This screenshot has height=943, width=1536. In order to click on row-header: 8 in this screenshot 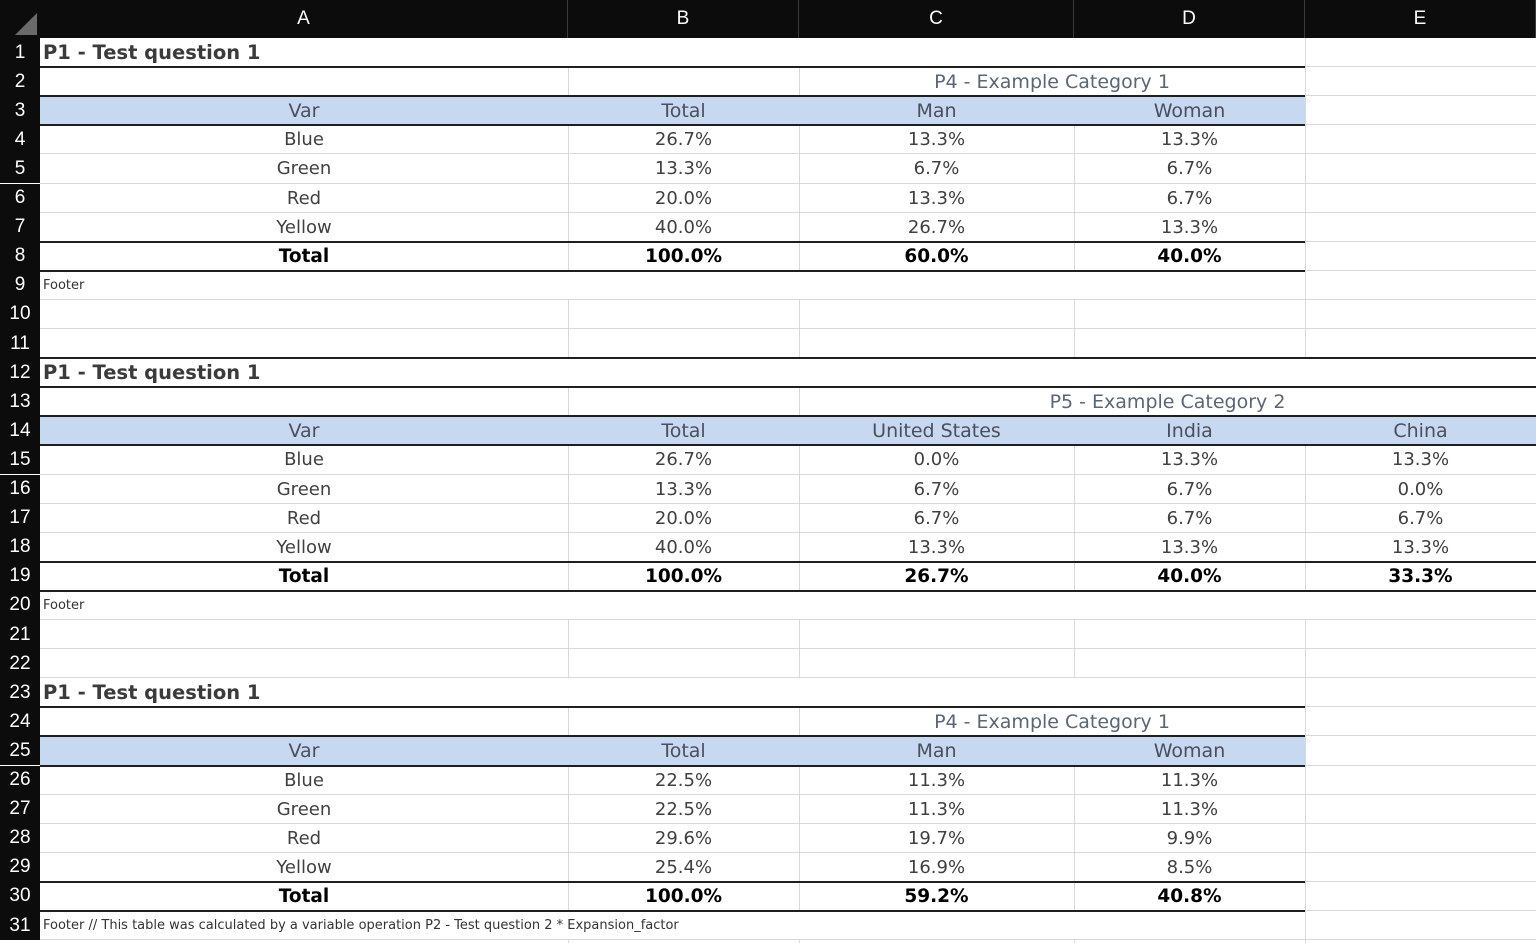, I will do `click(20, 256)`.